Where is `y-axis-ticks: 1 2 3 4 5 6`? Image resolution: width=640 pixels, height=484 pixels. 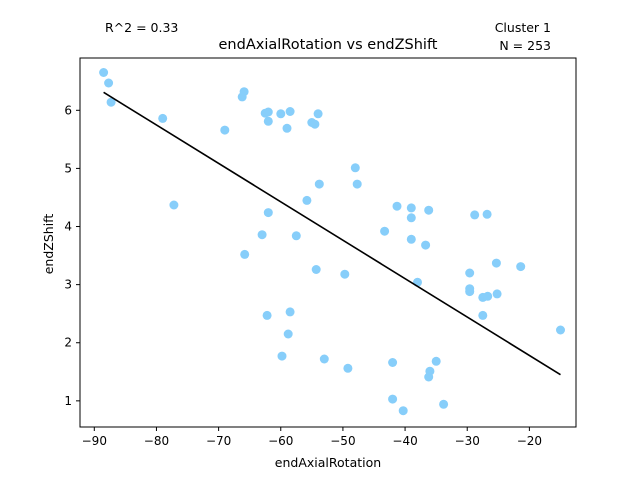
y-axis-ticks: 1 2 3 4 5 6 is located at coordinates (72, 255).